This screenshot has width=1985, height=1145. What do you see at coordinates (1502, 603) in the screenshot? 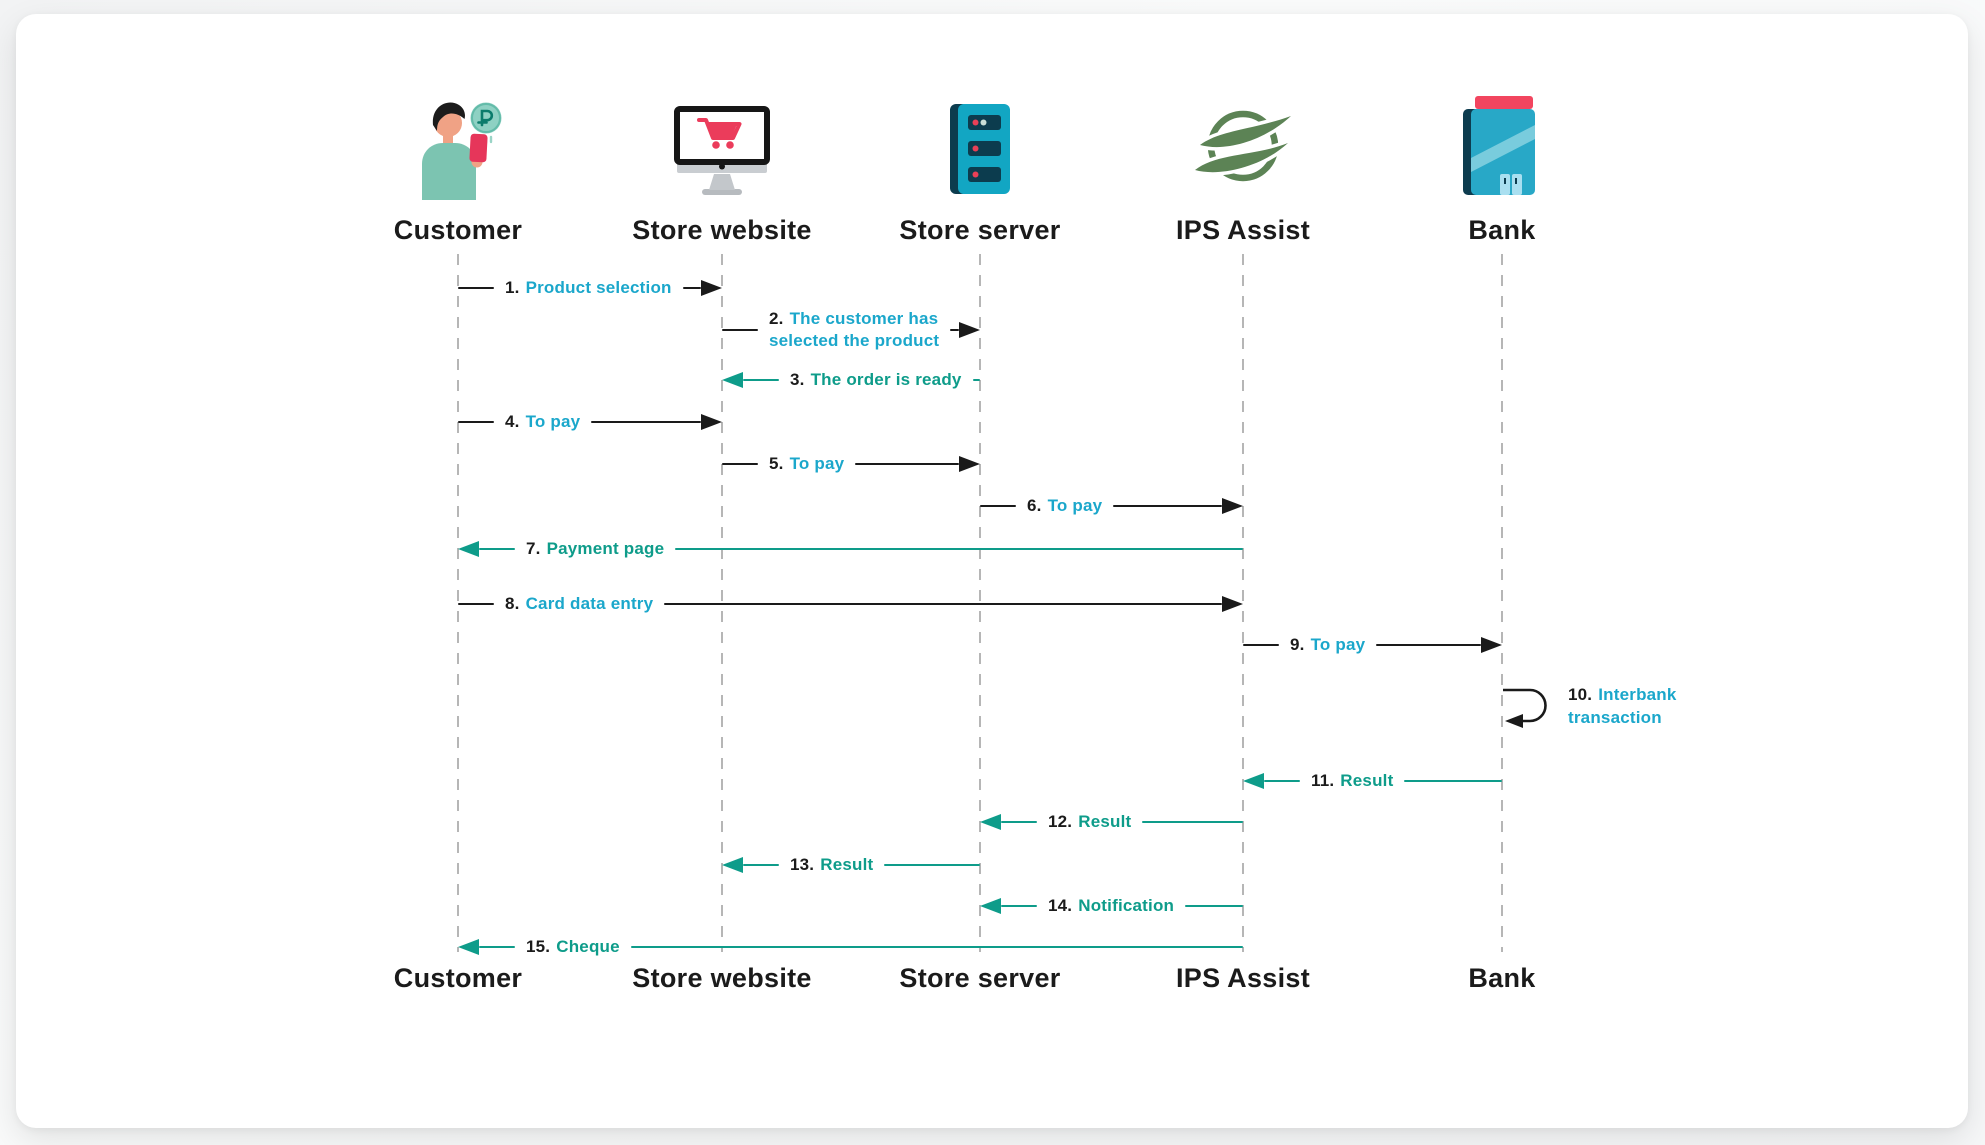
I see `lifeline-bank` at bounding box center [1502, 603].